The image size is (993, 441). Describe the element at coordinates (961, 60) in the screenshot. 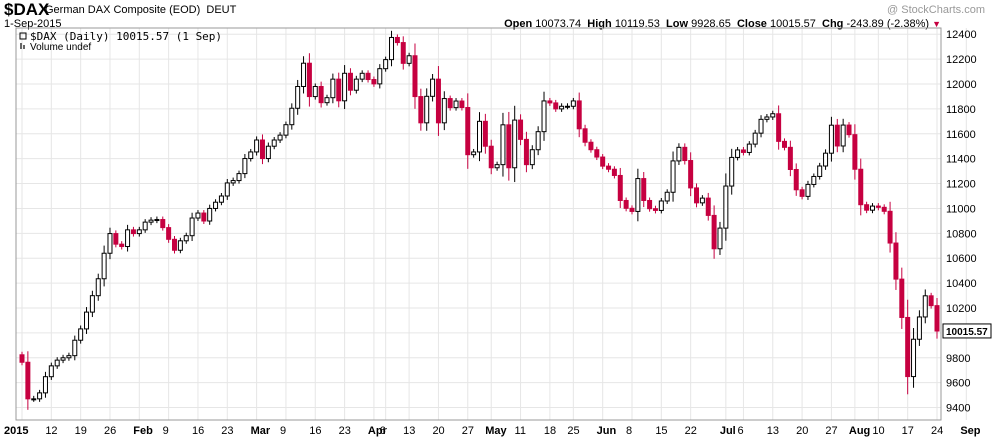

I see `y-tick-label: 12200` at that location.